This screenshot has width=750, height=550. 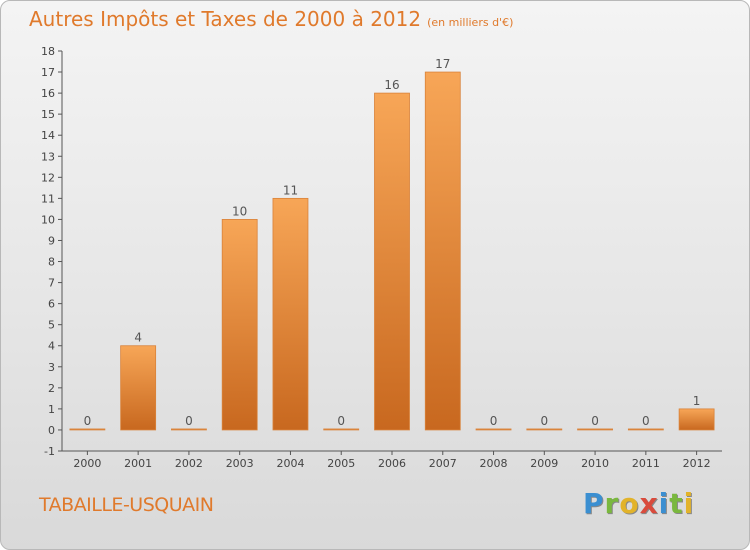 What do you see at coordinates (87, 463) in the screenshot?
I see `x-tick-label: 2000` at bounding box center [87, 463].